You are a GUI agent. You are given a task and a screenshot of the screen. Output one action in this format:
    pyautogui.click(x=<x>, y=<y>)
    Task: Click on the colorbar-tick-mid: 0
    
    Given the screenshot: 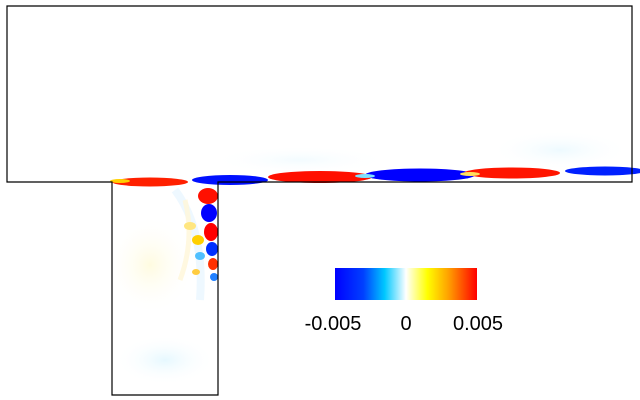 What is the action you would take?
    pyautogui.click(x=405, y=324)
    